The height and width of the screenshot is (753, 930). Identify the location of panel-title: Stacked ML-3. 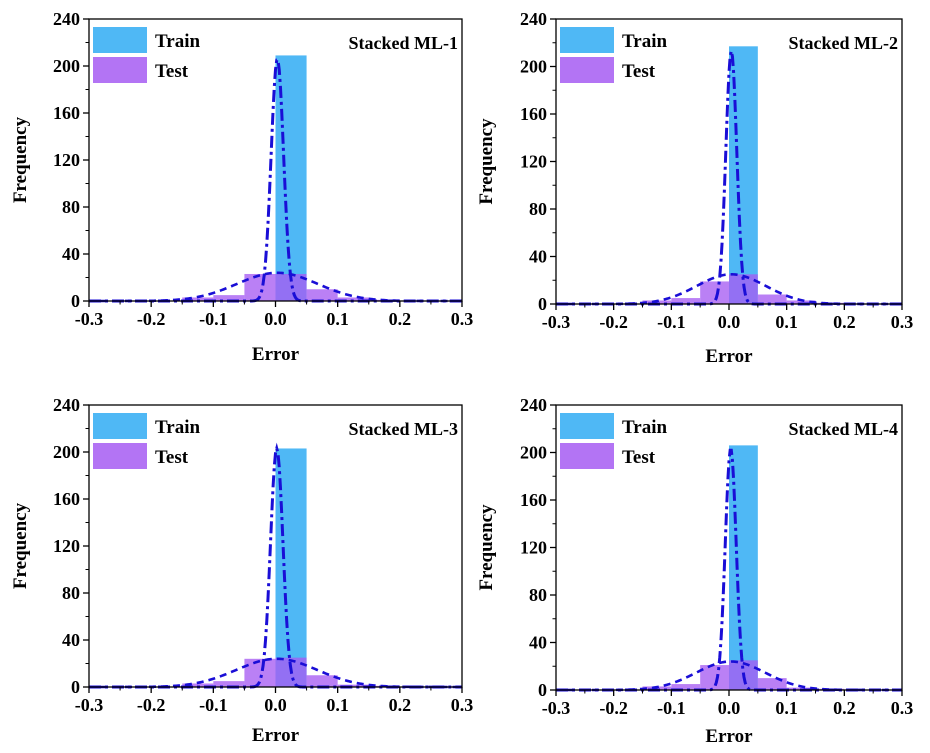
(404, 429).